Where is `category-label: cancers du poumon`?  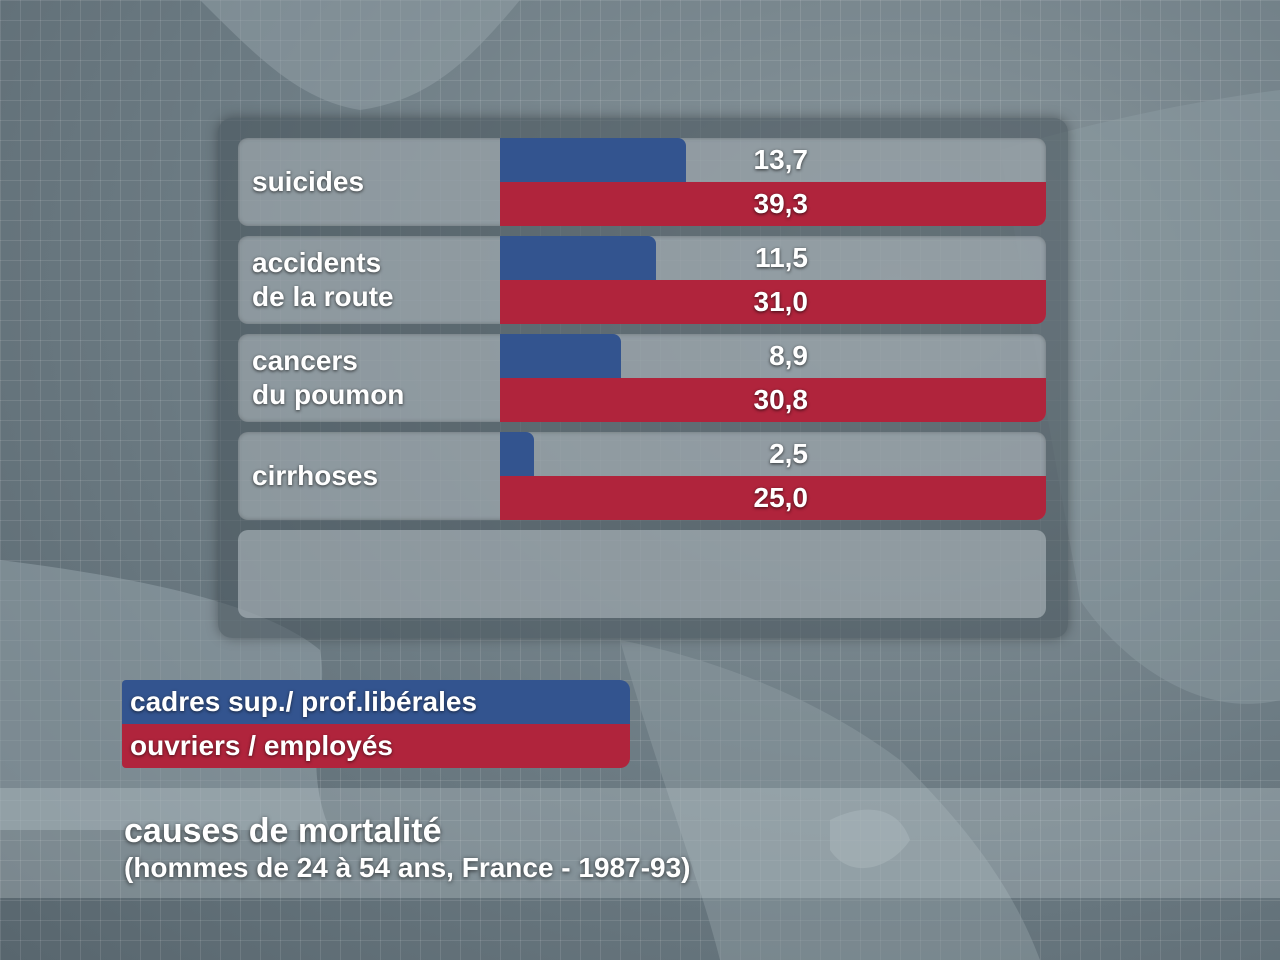
category-label: cancers du poumon is located at coordinates (328, 377).